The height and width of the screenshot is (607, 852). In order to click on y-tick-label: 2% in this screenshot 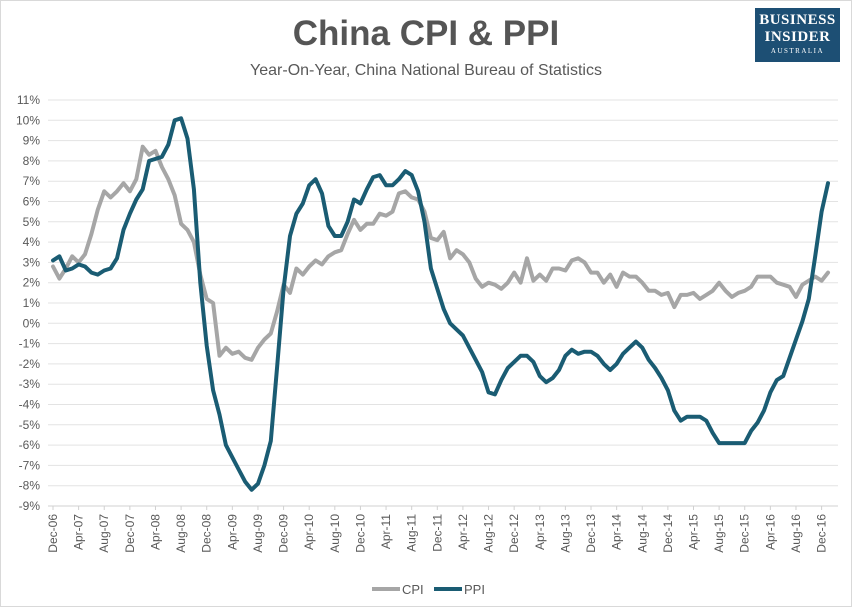, I will do `click(32, 283)`.